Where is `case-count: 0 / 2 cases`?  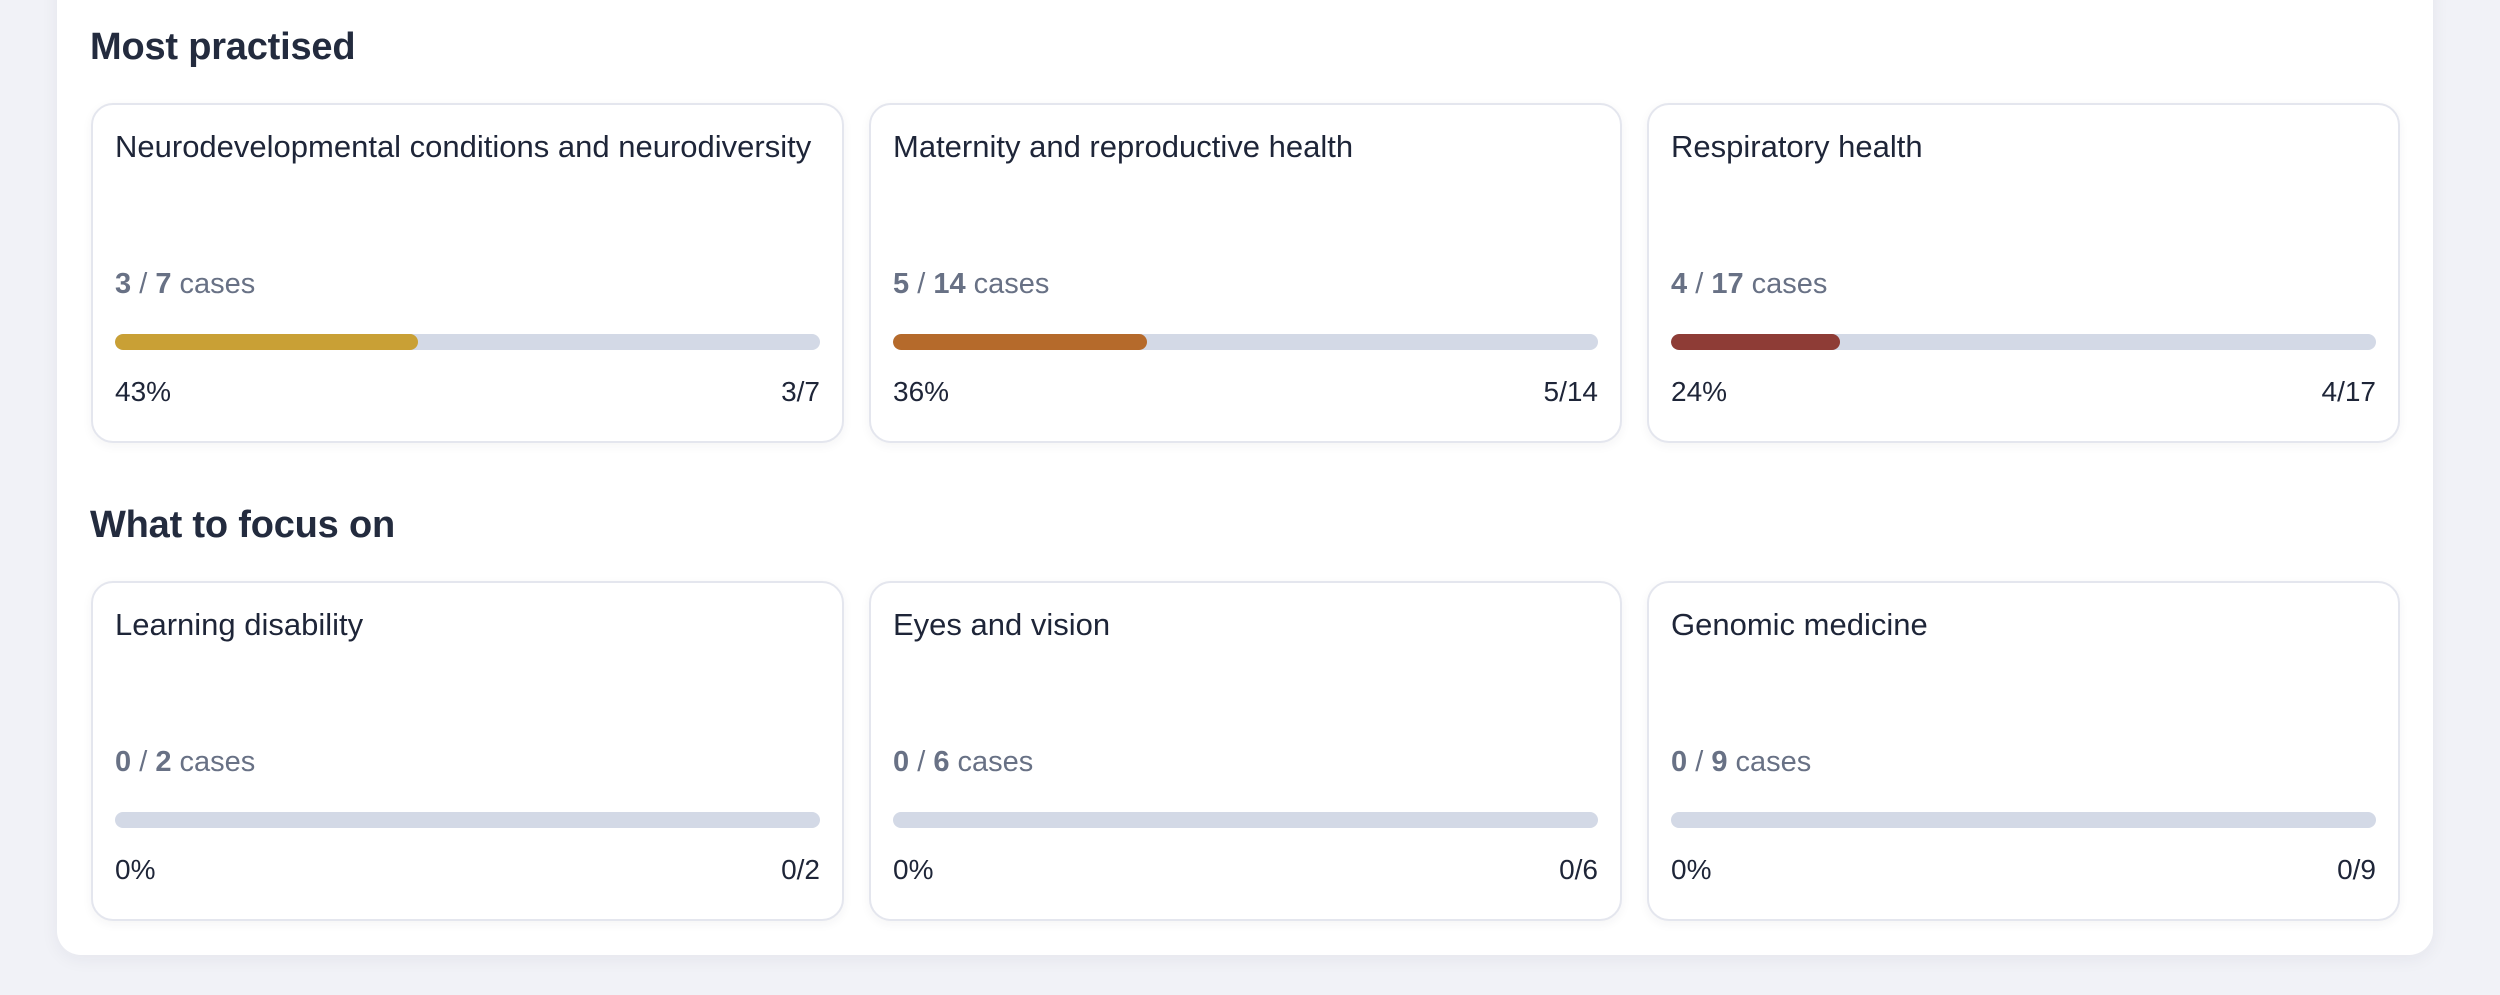 case-count: 0 / 2 cases is located at coordinates (185, 762).